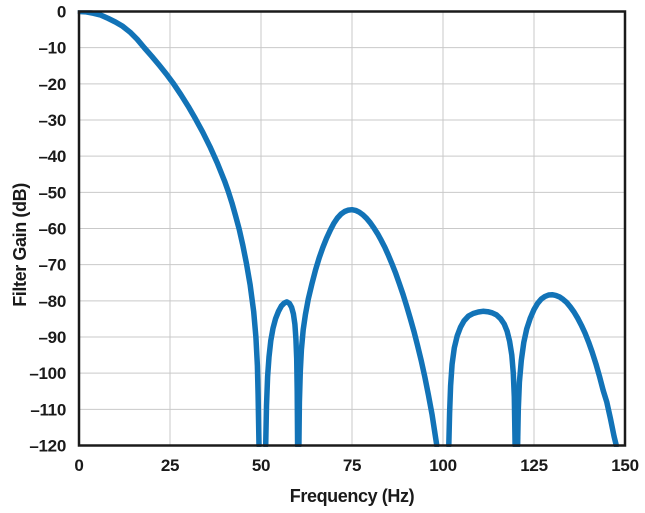 The image size is (645, 513). I want to click on x-tick-label: 75, so click(352, 465).